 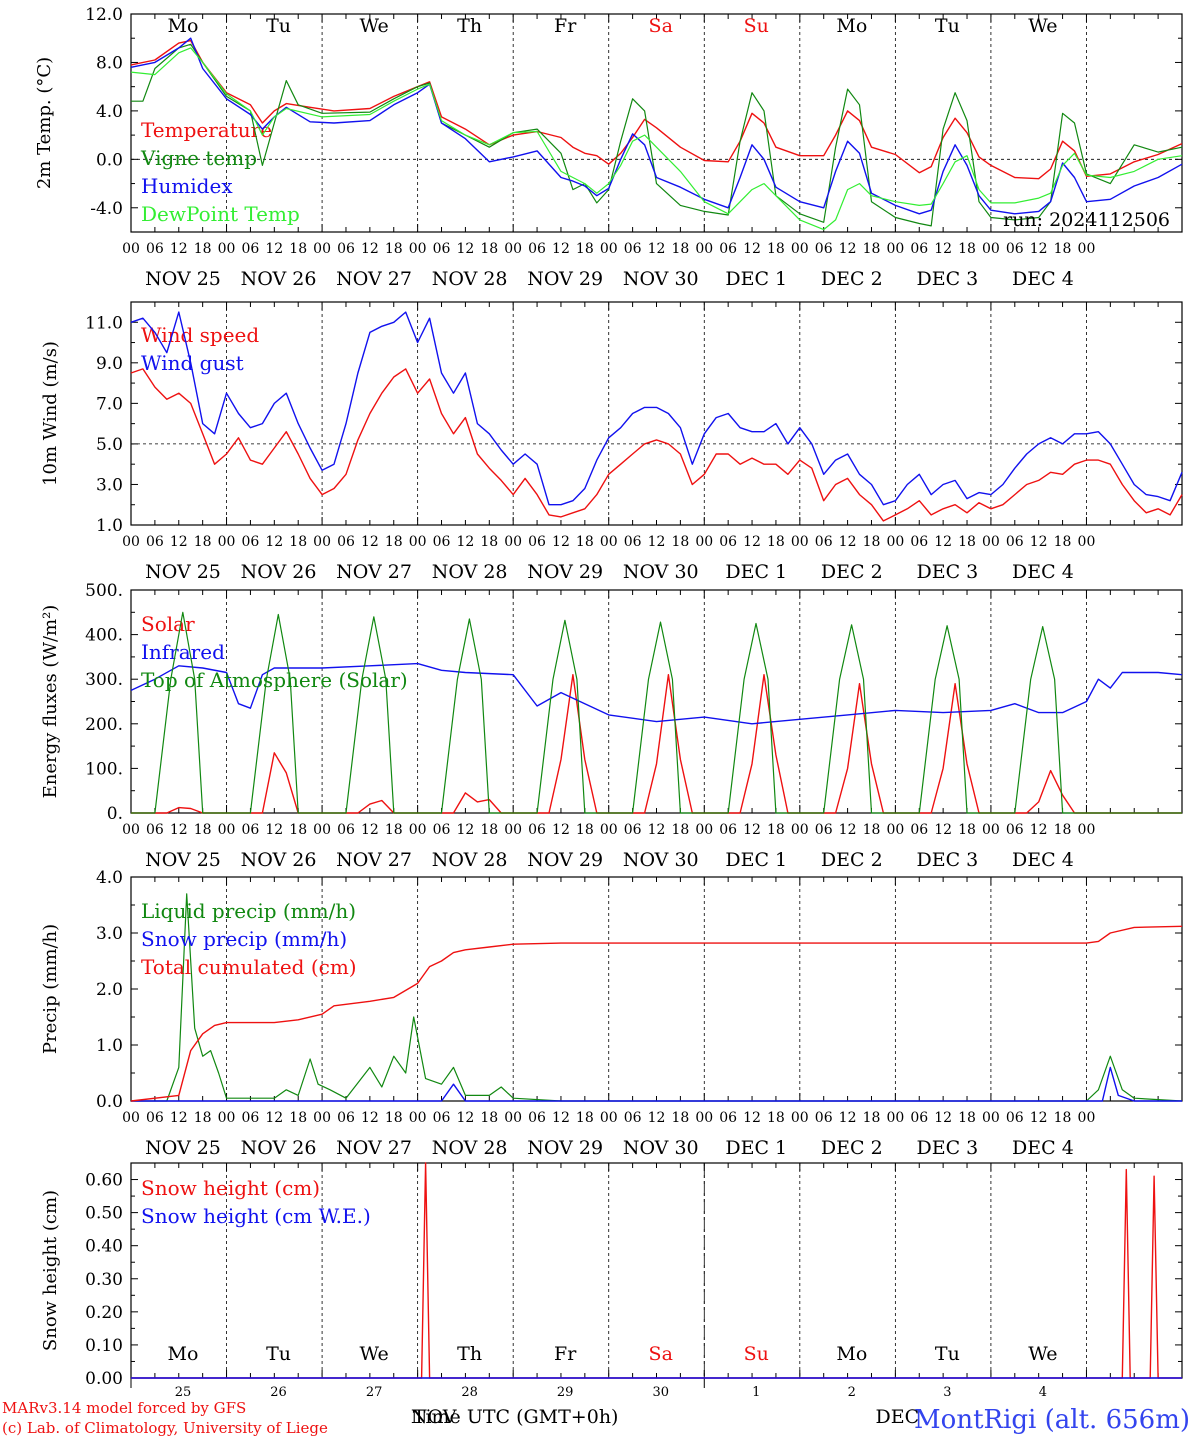 I want to click on y-tick-label: 9.0, so click(x=109, y=364).